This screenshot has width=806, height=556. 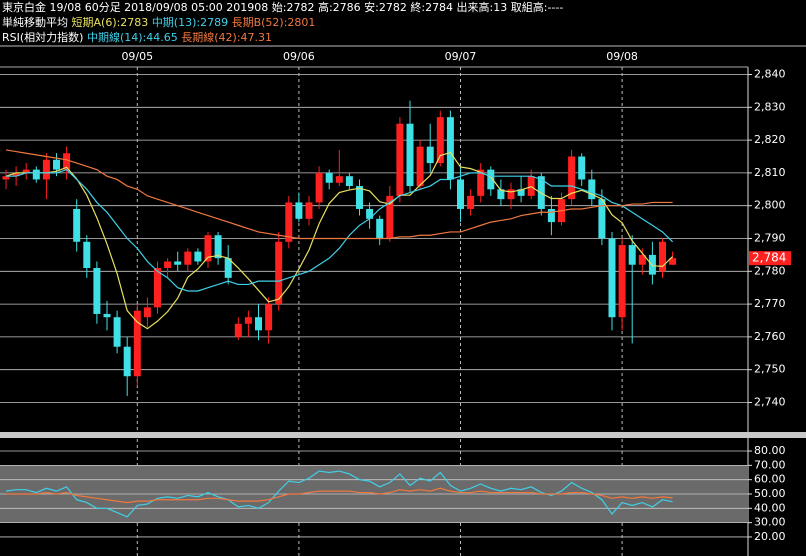 What do you see at coordinates (42, 37) in the screenshot?
I see `rsi-title: RSI(相対力指数)` at bounding box center [42, 37].